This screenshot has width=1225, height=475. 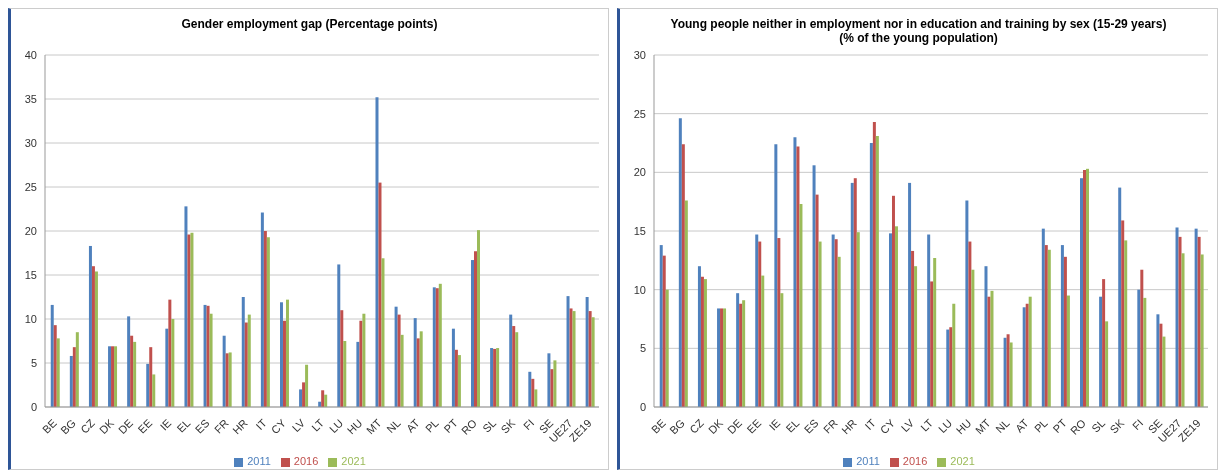 I want to click on legend-label: 2021, so click(x=353, y=461).